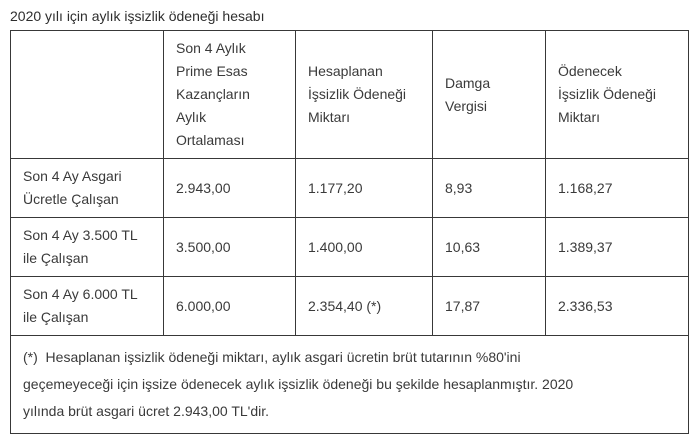  I want to click on cell-payable-benefit: 2.336,53, so click(617, 306).